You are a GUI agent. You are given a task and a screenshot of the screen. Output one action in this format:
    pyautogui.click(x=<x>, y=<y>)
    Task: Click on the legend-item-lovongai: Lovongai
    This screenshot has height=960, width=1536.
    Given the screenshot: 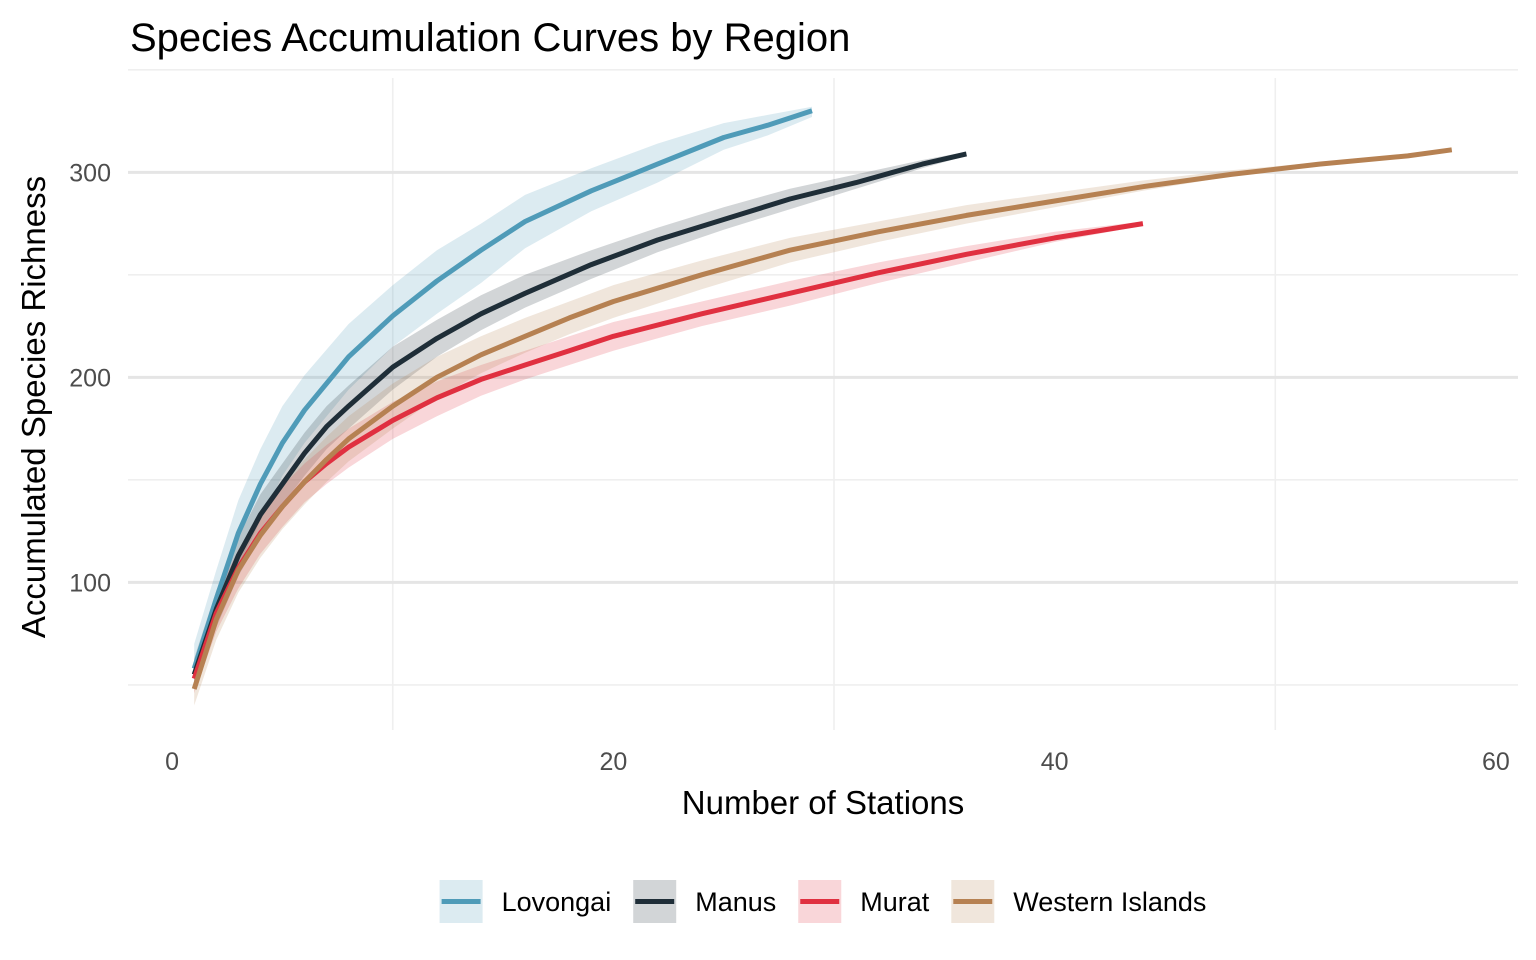 What is the action you would take?
    pyautogui.click(x=525, y=901)
    